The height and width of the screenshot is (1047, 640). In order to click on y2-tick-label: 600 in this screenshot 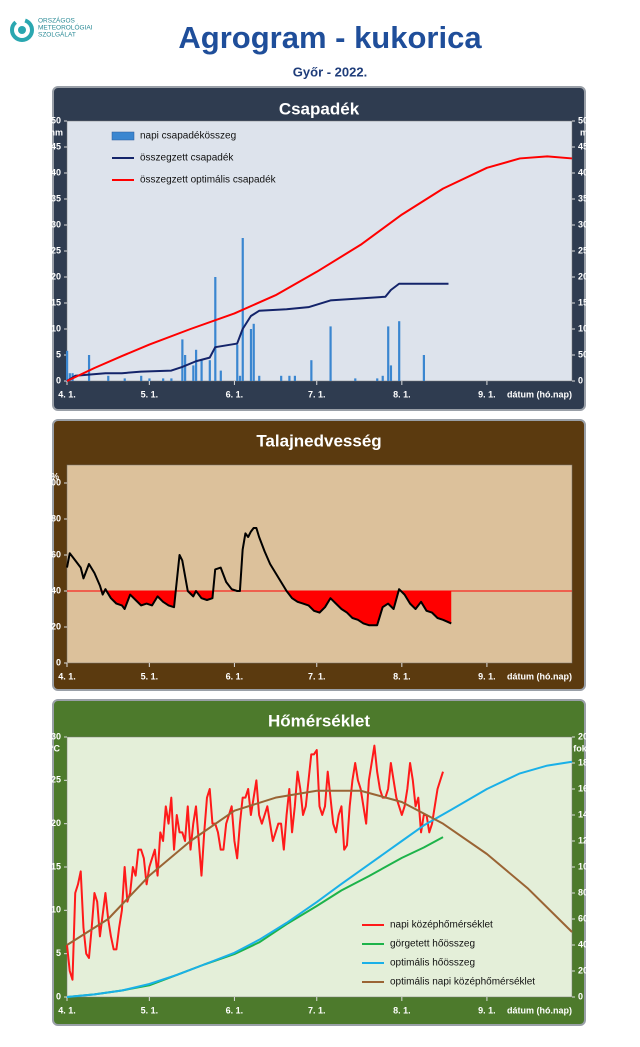, I will do `click(585, 918)`.